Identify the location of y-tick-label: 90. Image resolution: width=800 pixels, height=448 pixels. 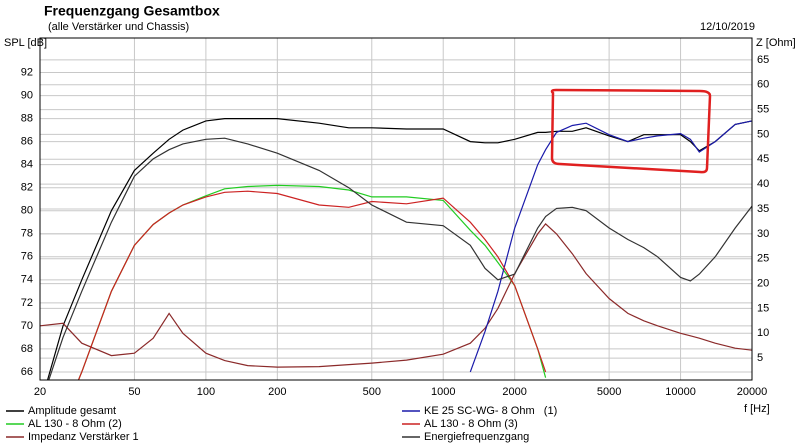
(27, 95).